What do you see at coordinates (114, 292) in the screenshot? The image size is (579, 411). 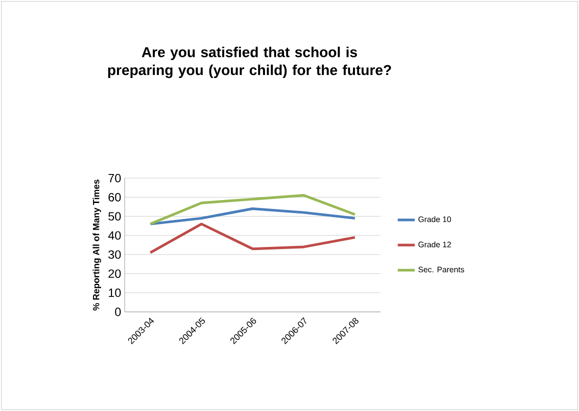 I see `y-tick-label: 10` at bounding box center [114, 292].